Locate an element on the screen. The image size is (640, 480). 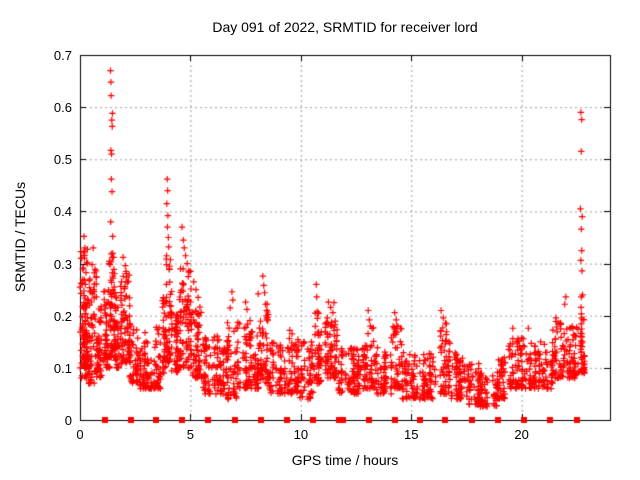
x-tick-label: 20 is located at coordinates (521, 434).